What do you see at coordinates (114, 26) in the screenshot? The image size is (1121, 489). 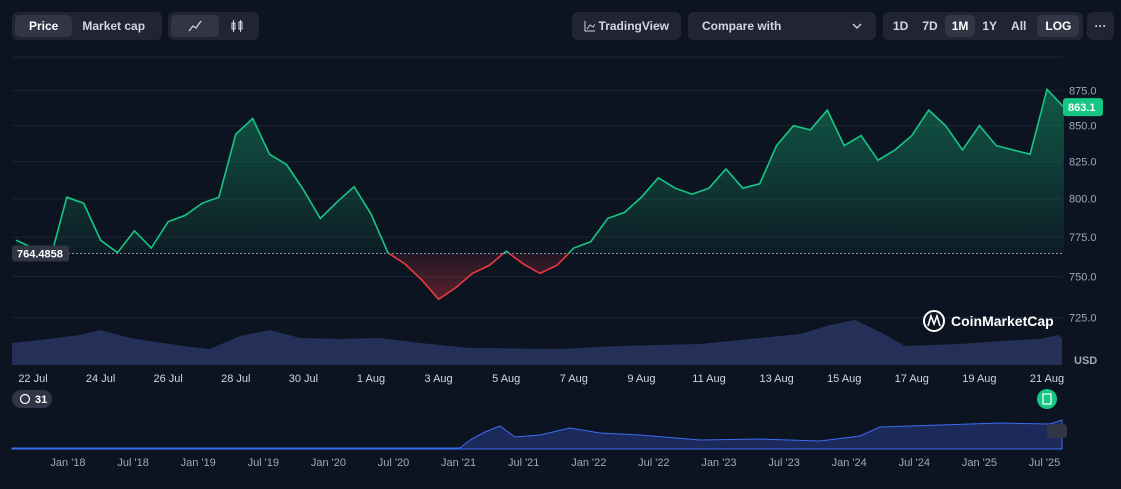 I see `tab-market-cap: Market cap` at bounding box center [114, 26].